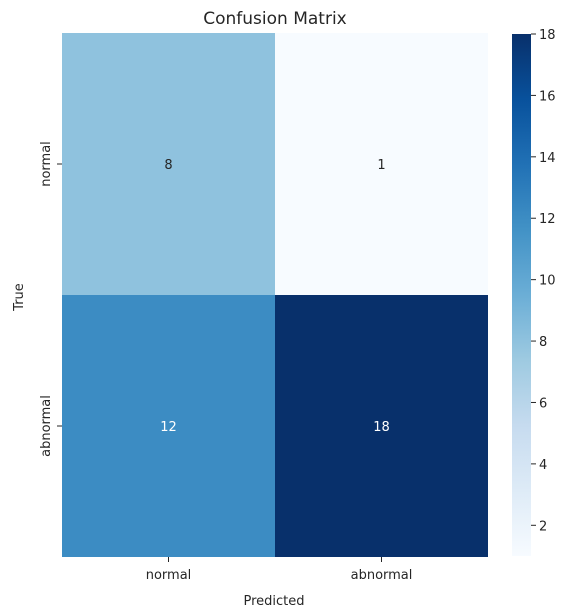 This screenshot has height=611, width=571. Describe the element at coordinates (543, 403) in the screenshot. I see `colorbar-tick-label: 6` at that location.